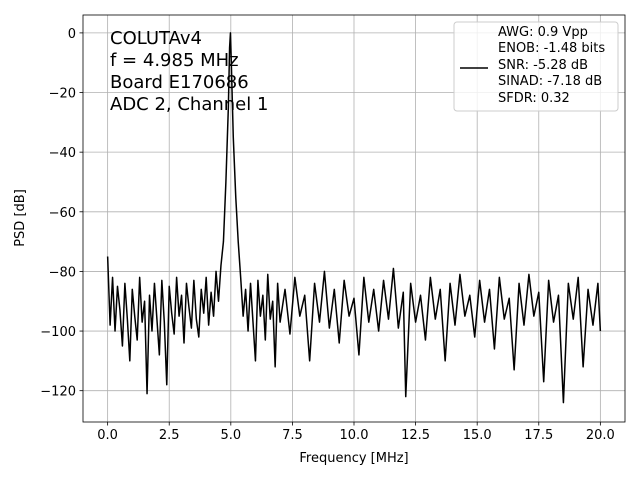  Describe the element at coordinates (62, 94) in the screenshot. I see `y-tick-label: −20` at that location.